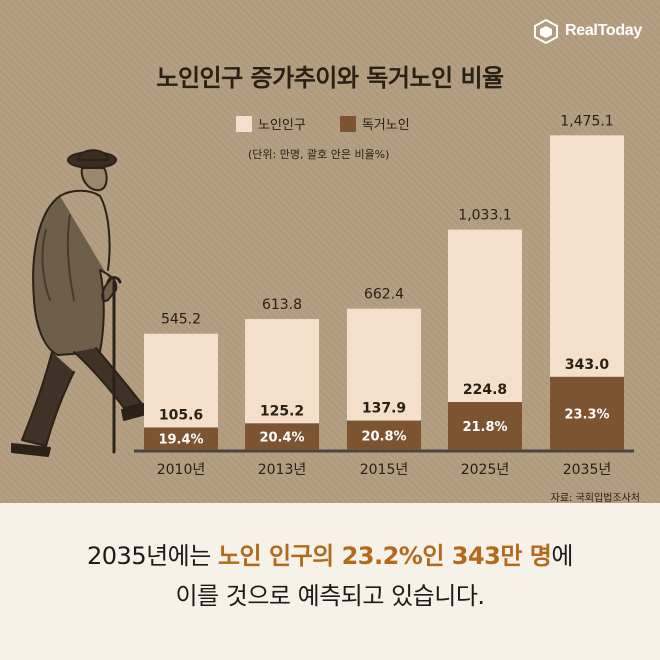 This screenshot has width=660, height=660. Describe the element at coordinates (181, 320) in the screenshot. I see `data-label-elderly-population: 545.2` at that location.